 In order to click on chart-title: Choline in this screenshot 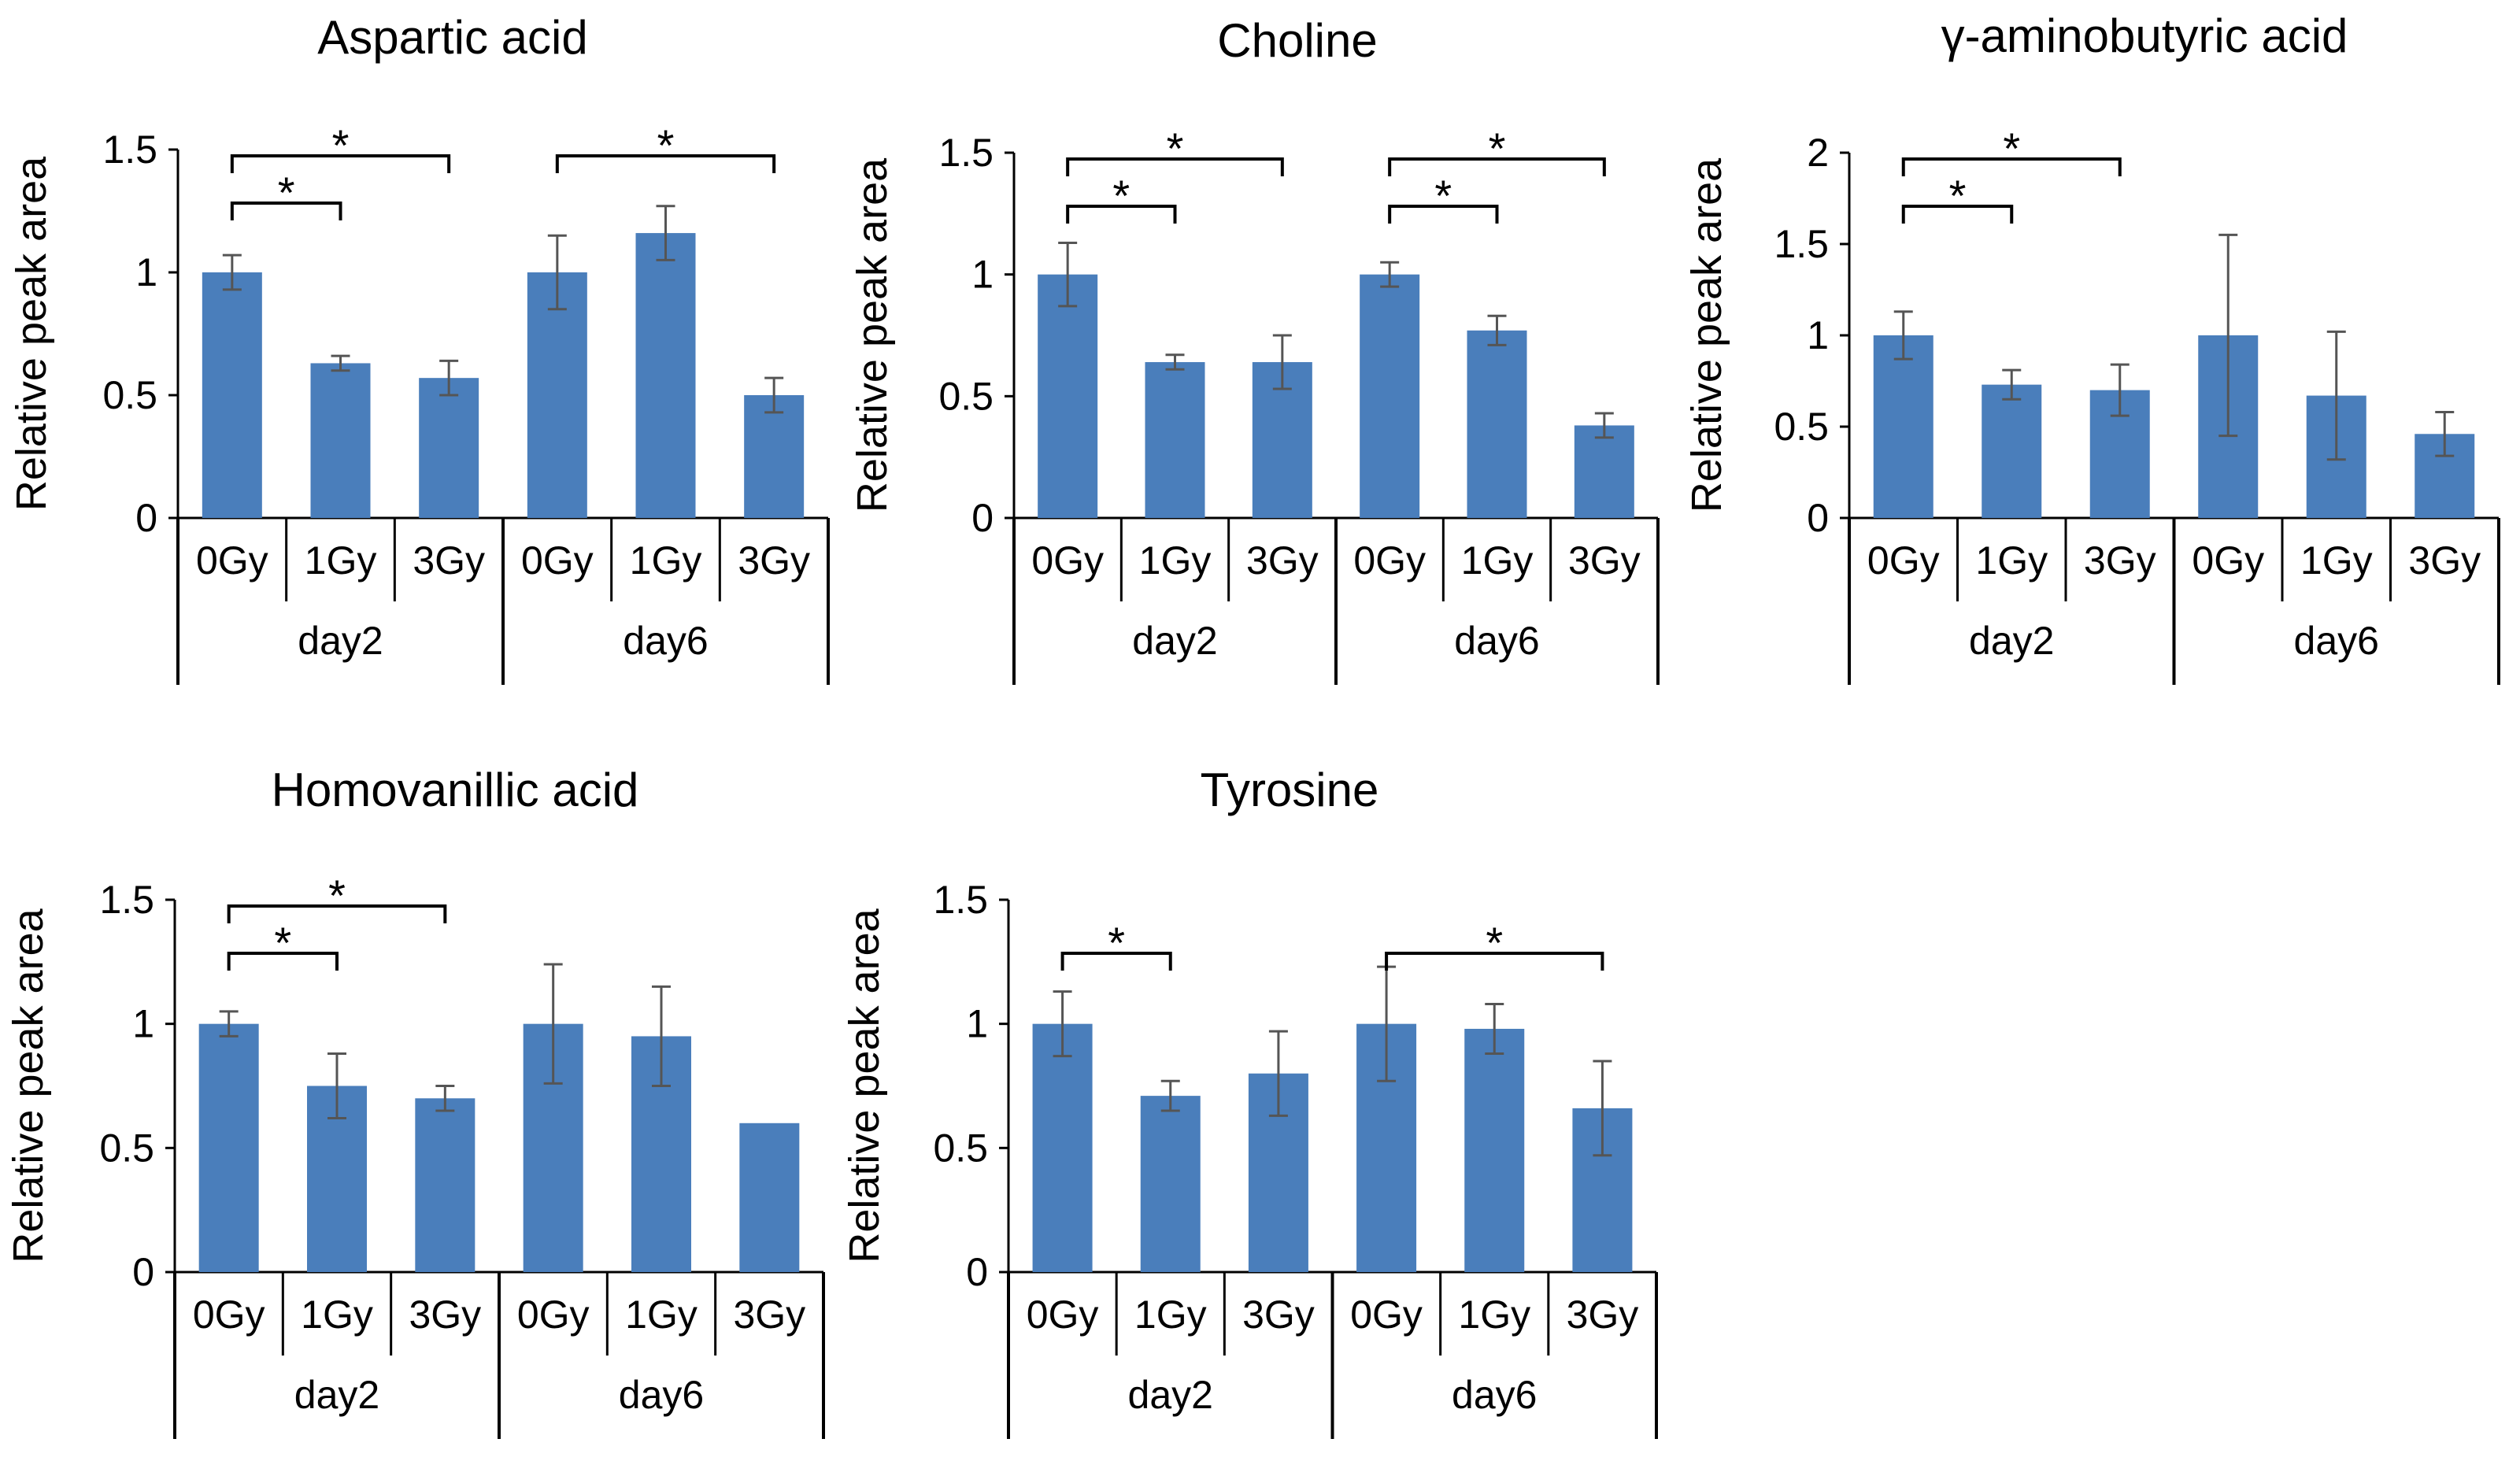, I will do `click(1297, 41)`.